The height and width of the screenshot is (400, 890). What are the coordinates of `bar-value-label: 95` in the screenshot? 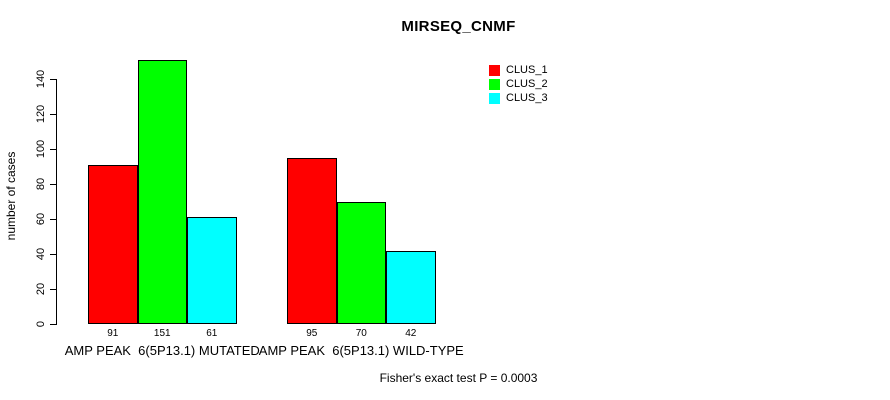 It's located at (312, 333).